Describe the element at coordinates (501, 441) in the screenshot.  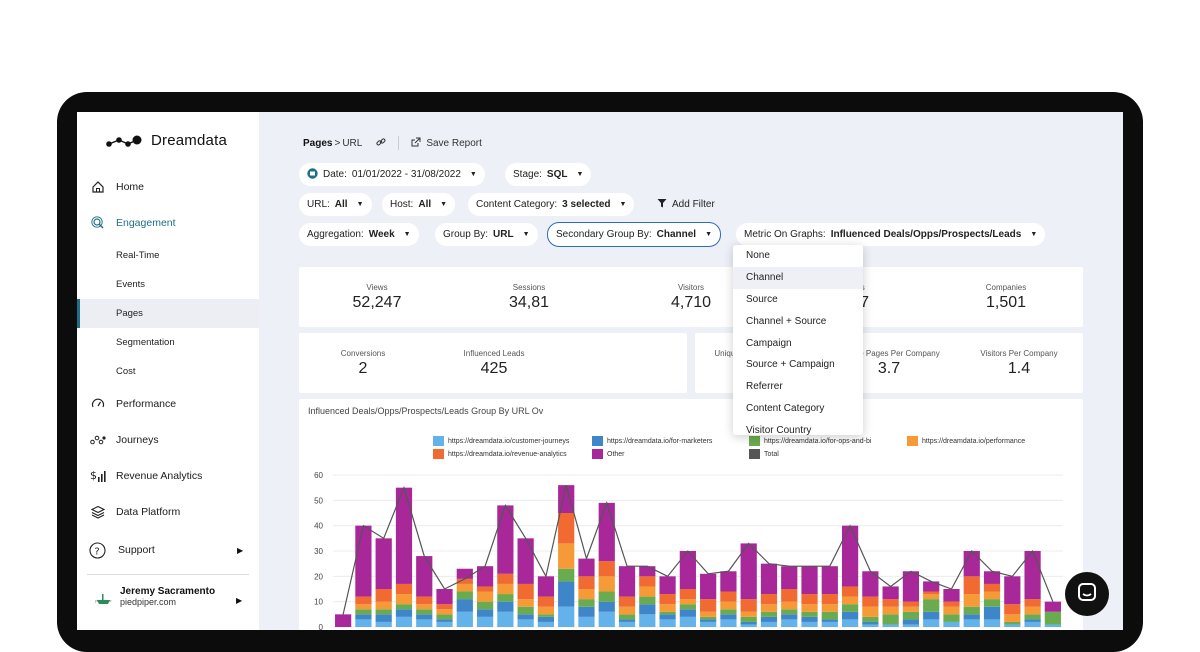
I see `legend-item: https://dreamdata.io/customer-journeys` at that location.